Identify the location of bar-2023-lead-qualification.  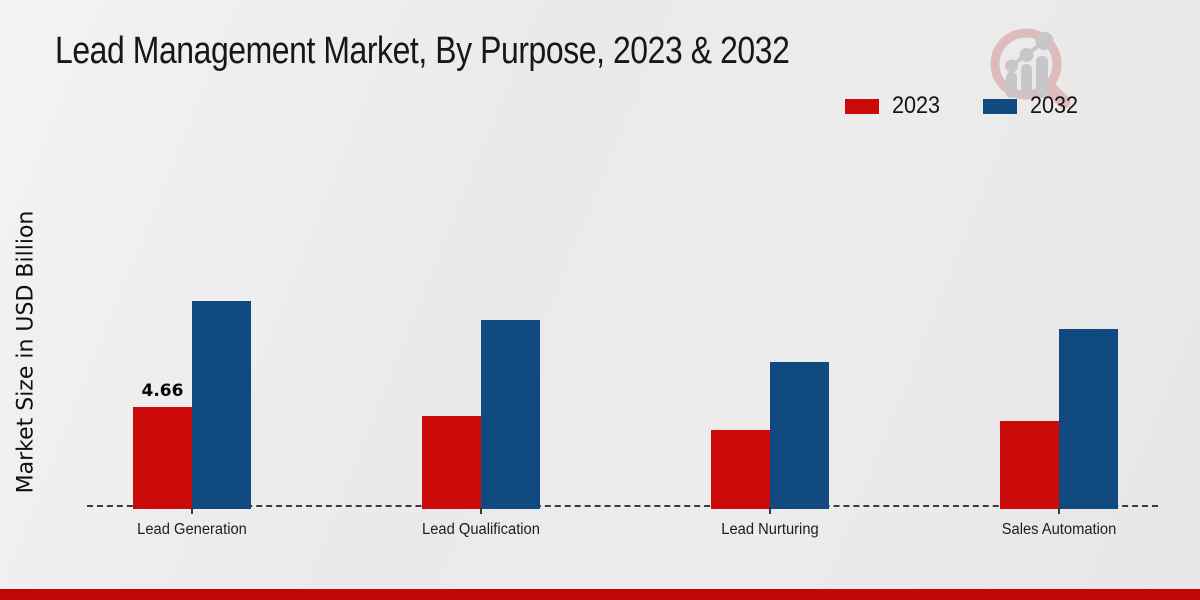
(451, 462).